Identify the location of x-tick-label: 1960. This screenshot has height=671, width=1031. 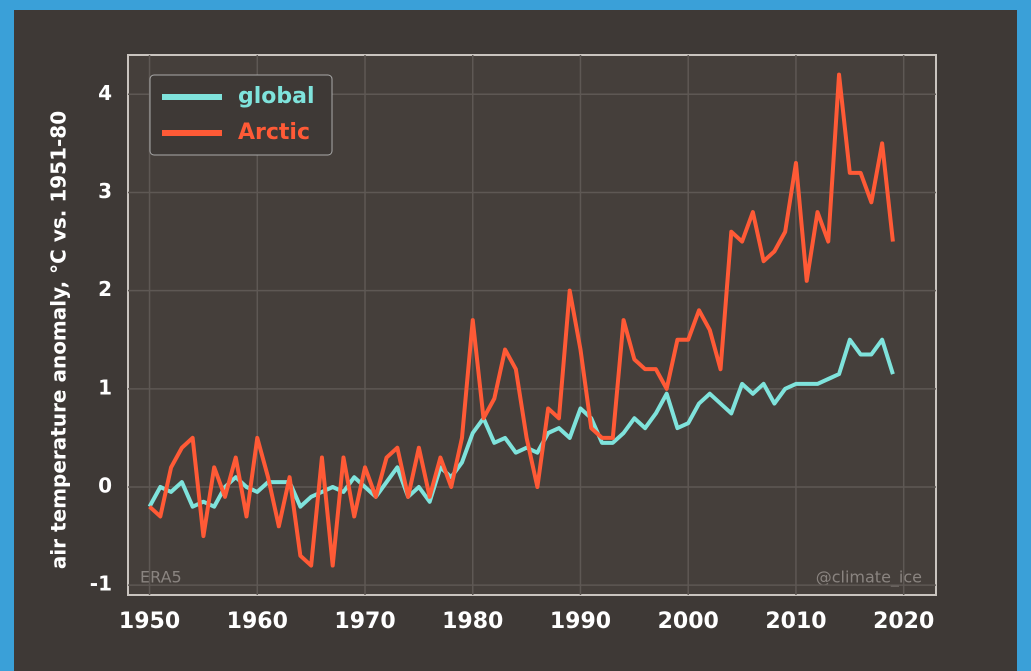
(257, 621).